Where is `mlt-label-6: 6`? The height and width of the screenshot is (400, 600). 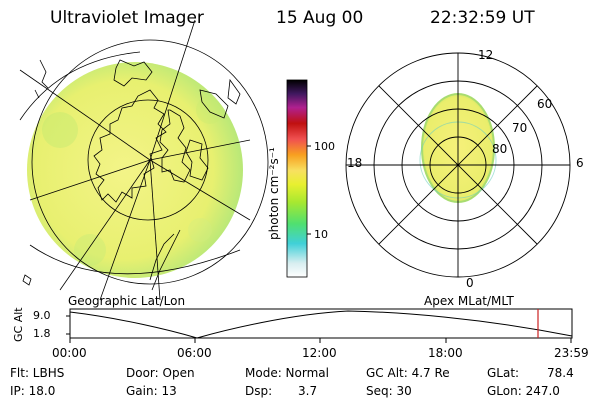 mlt-label-6: 6 is located at coordinates (580, 163).